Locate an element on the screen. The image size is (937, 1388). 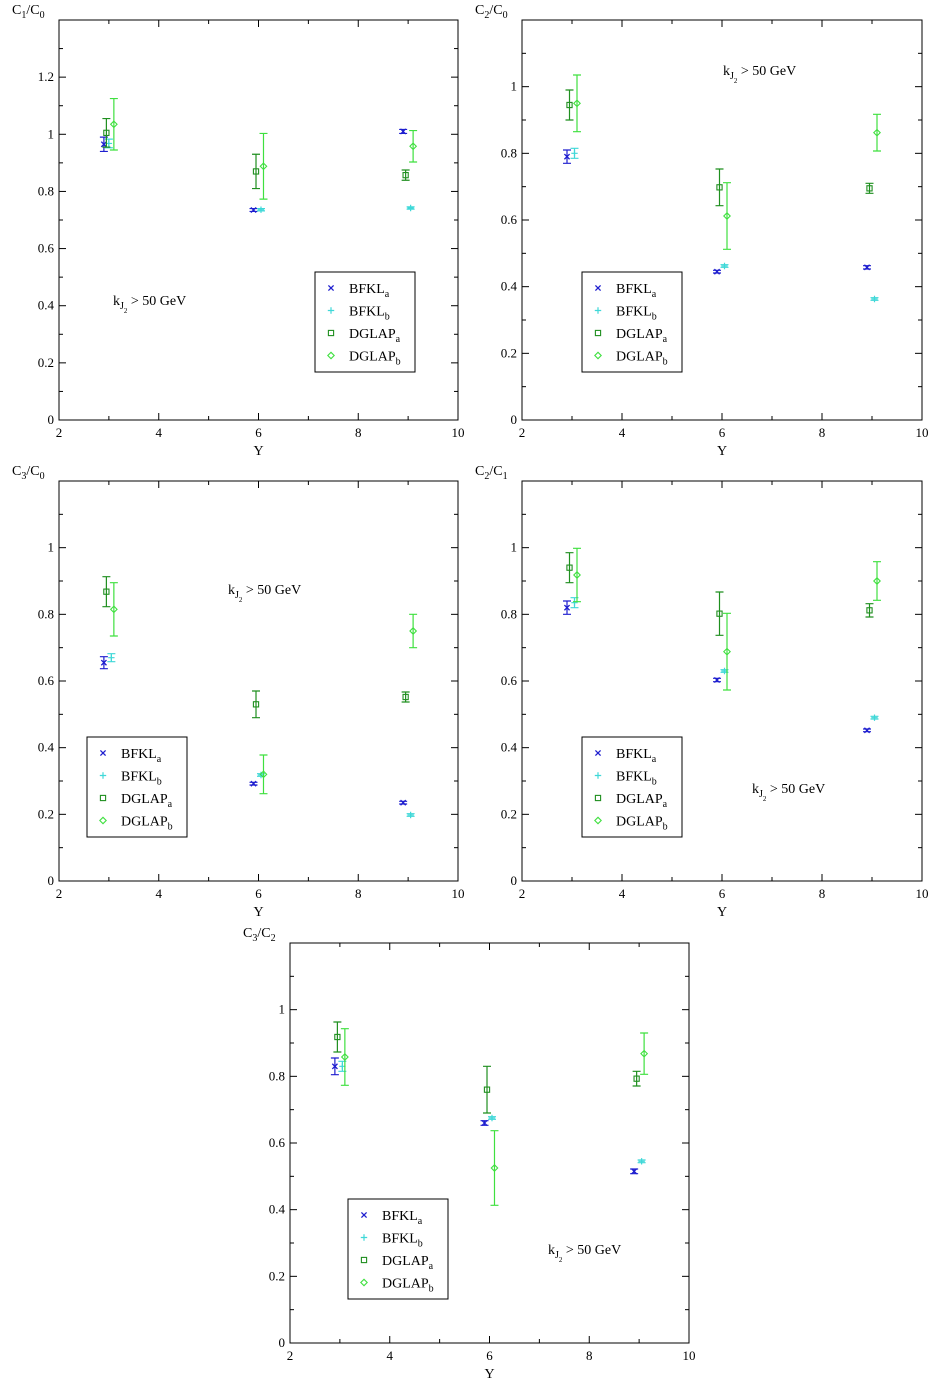
y-tick-label: 1.2 is located at coordinates (46, 76).